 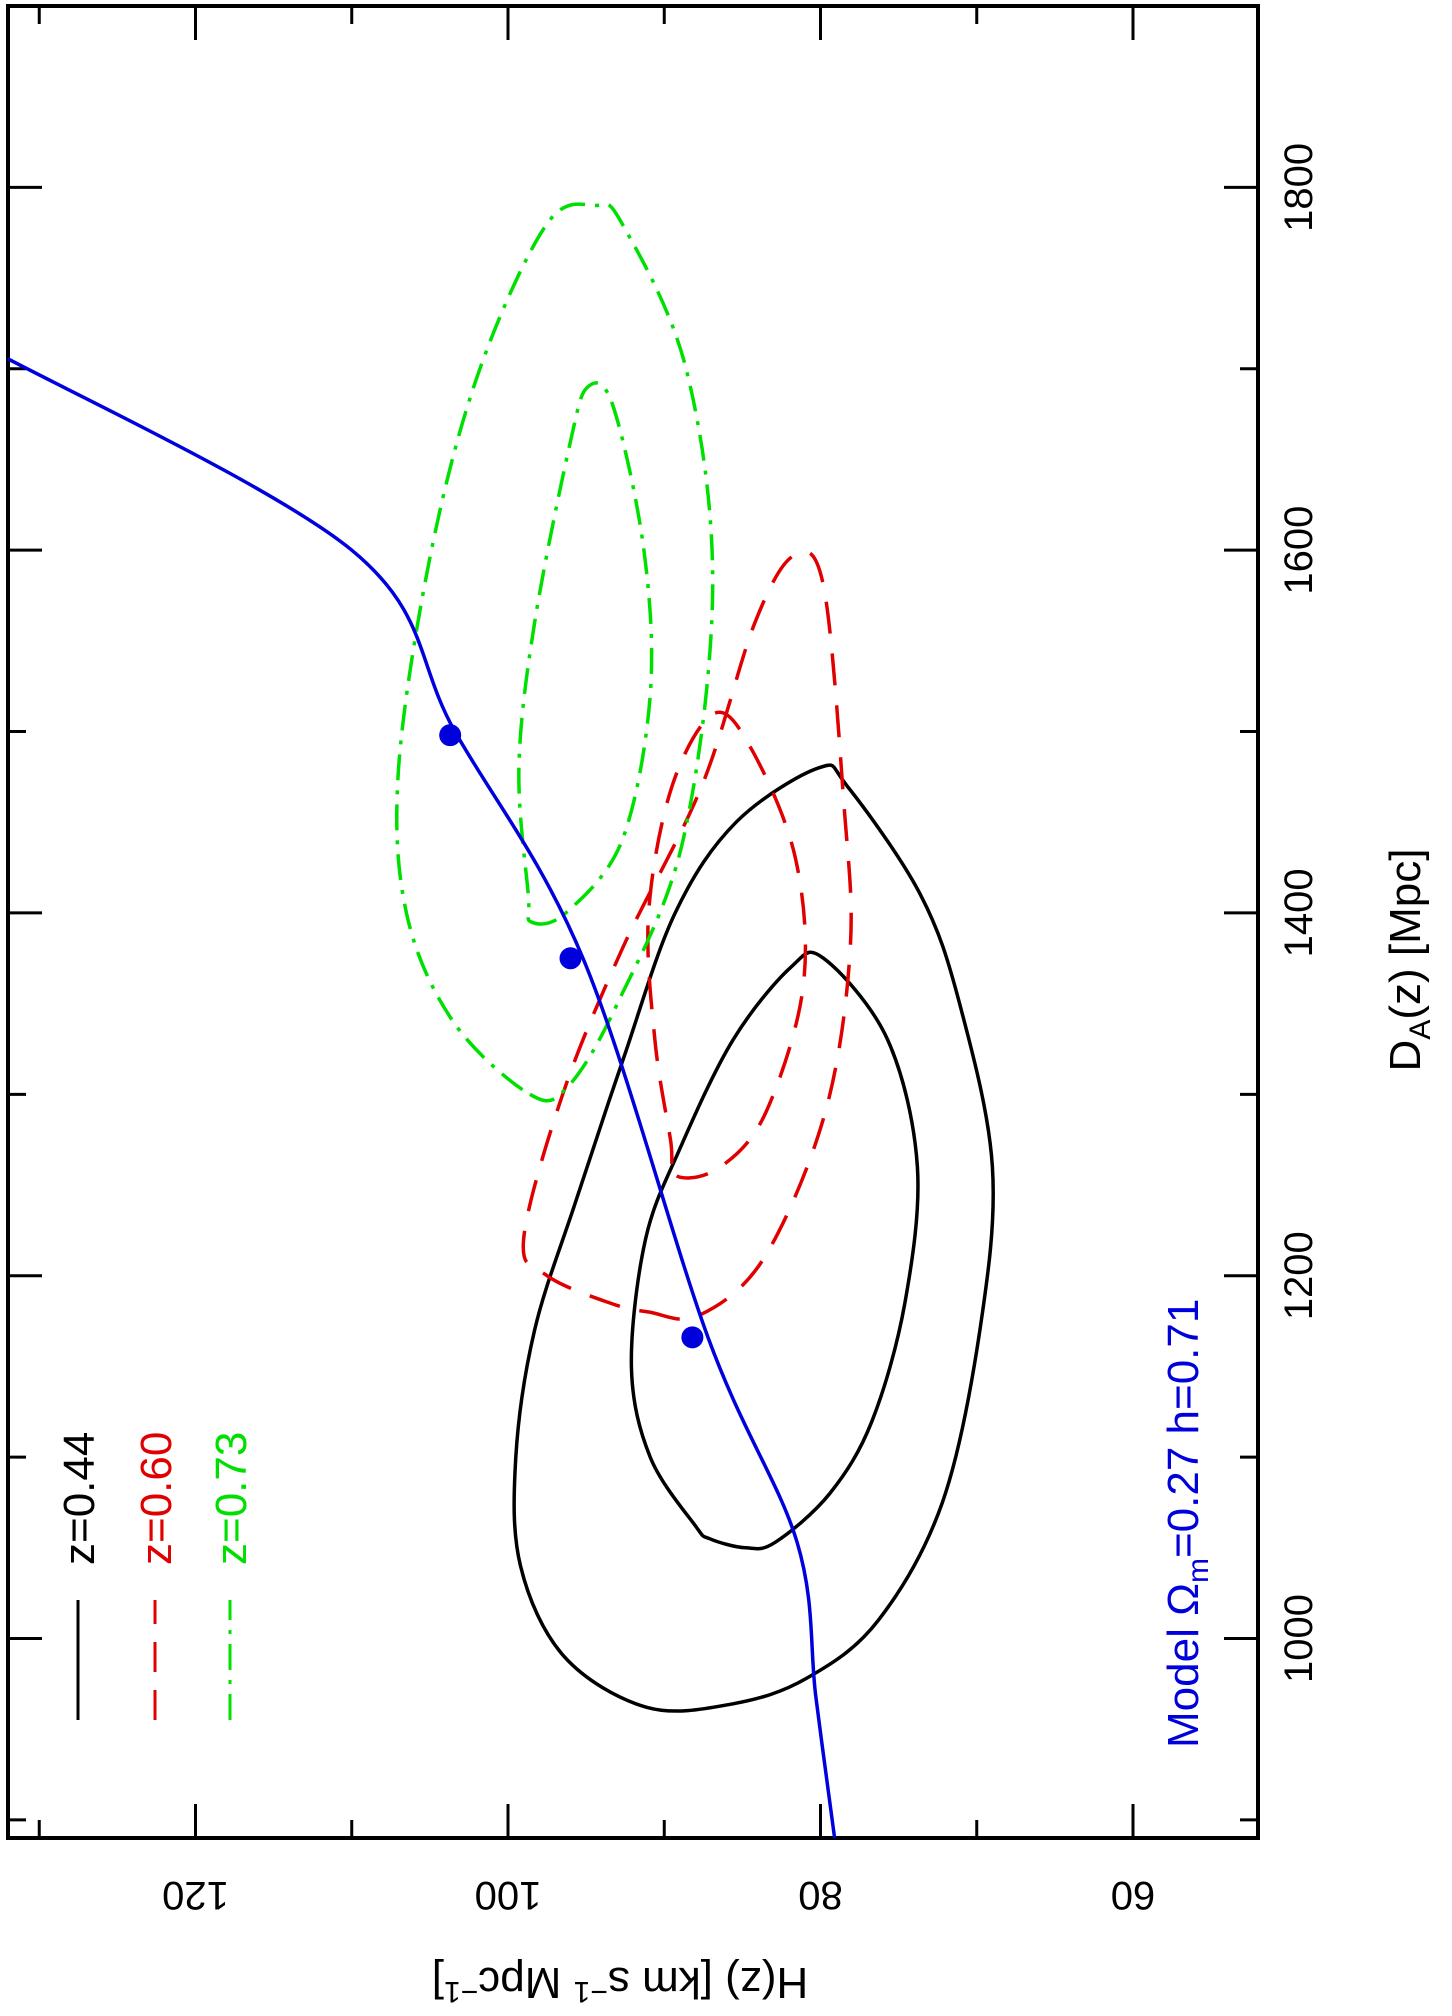 What do you see at coordinates (1198, 1570) in the screenshot?
I see `model-omega-sub: m` at bounding box center [1198, 1570].